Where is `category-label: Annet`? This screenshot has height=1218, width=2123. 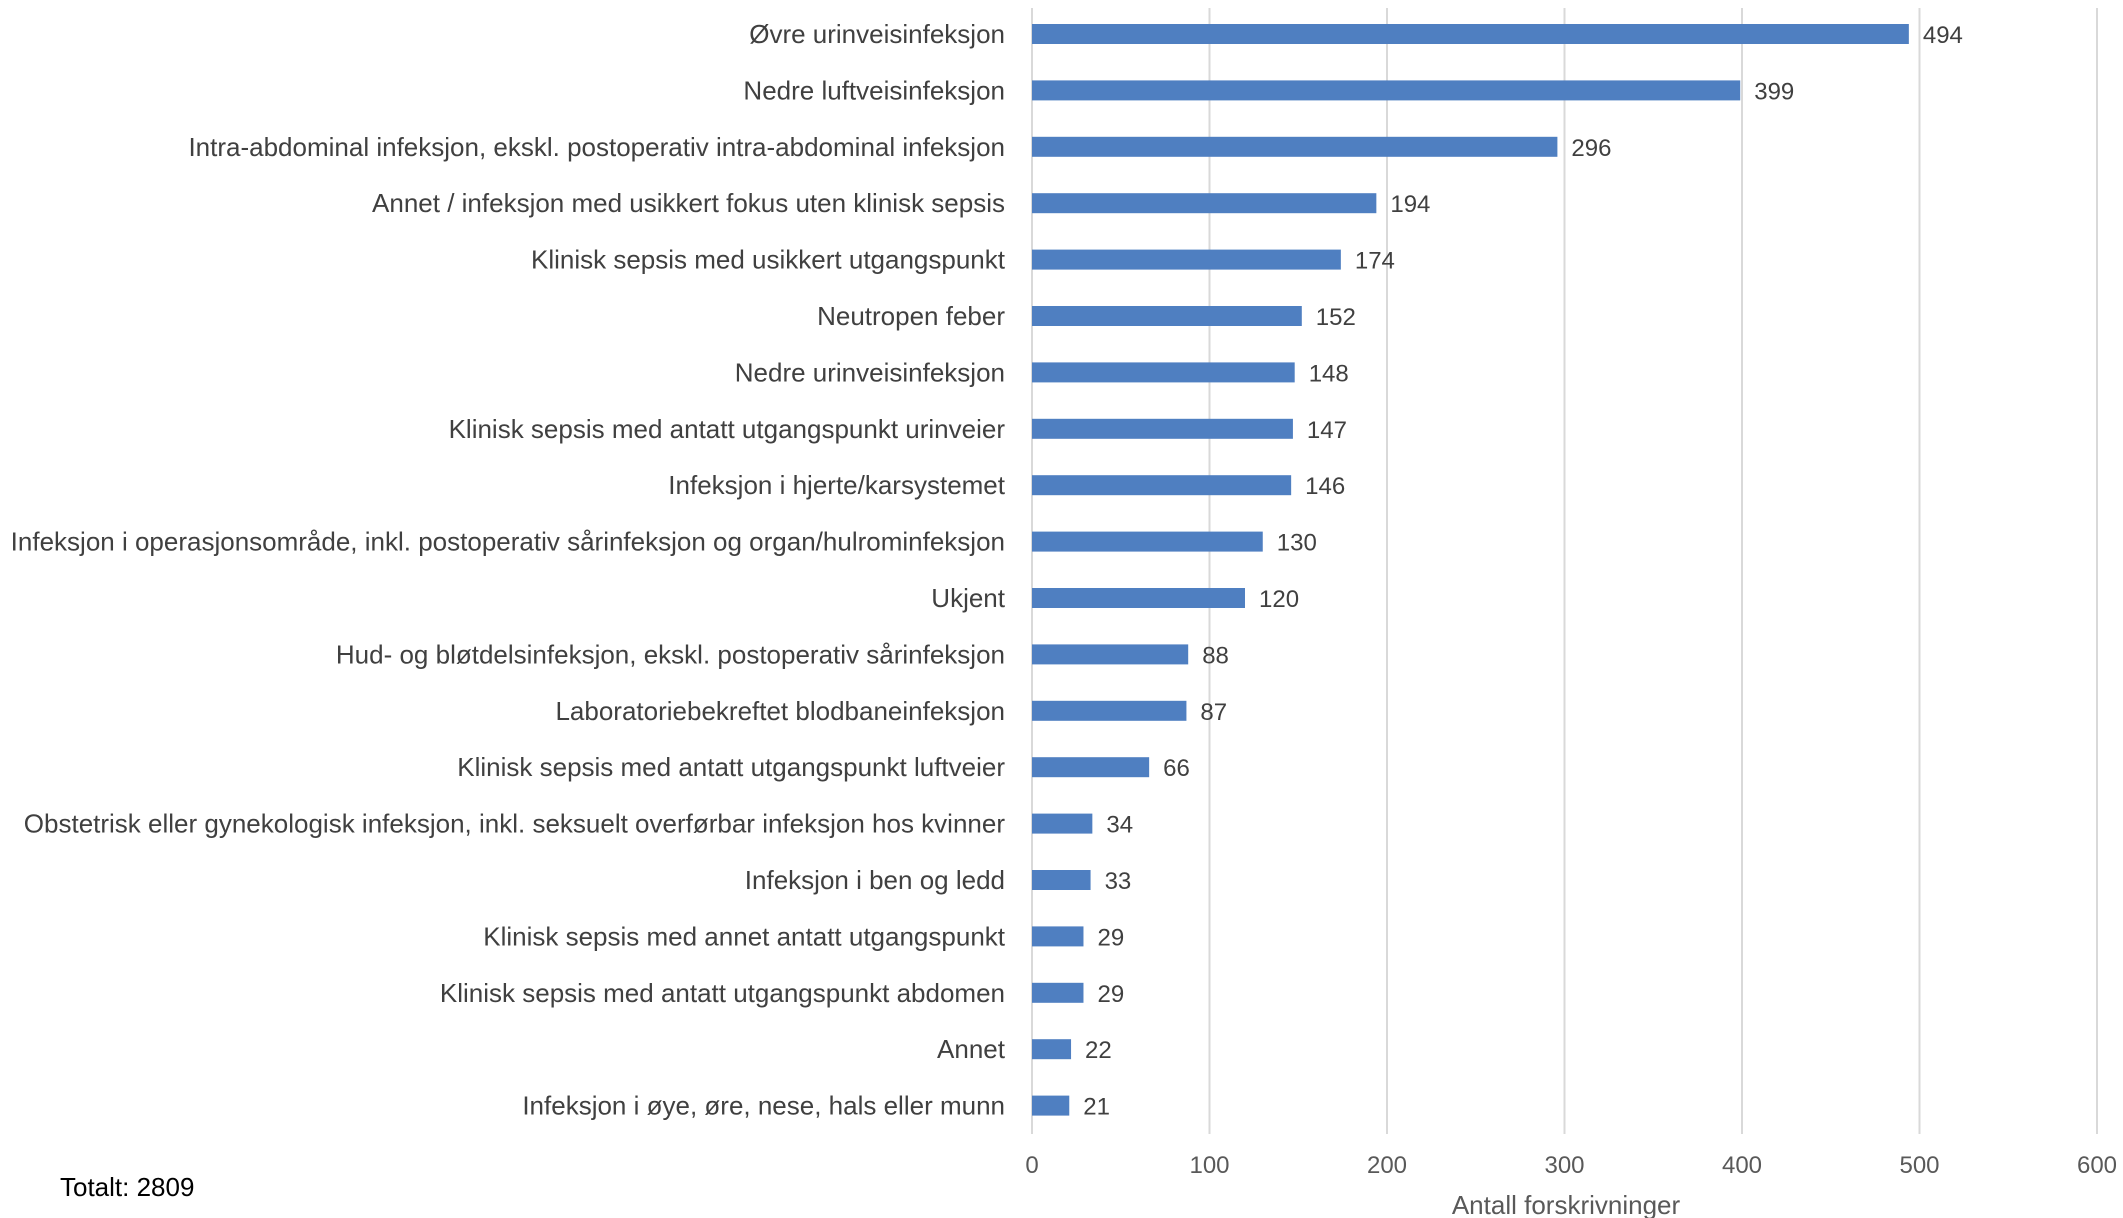
category-label: Annet is located at coordinates (971, 1049).